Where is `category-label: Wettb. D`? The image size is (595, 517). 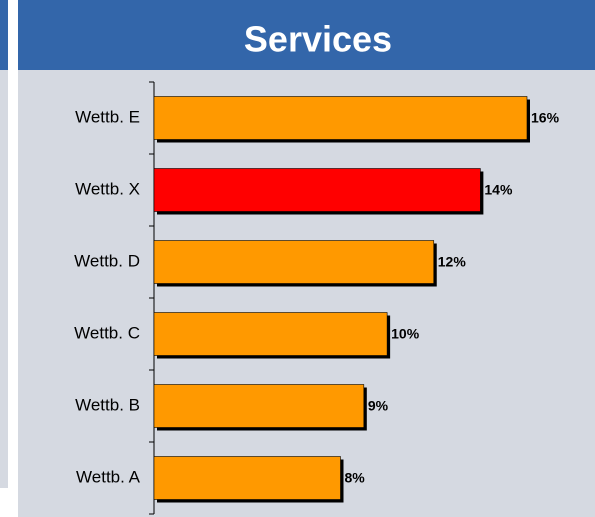
category-label: Wettb. D is located at coordinates (107, 260).